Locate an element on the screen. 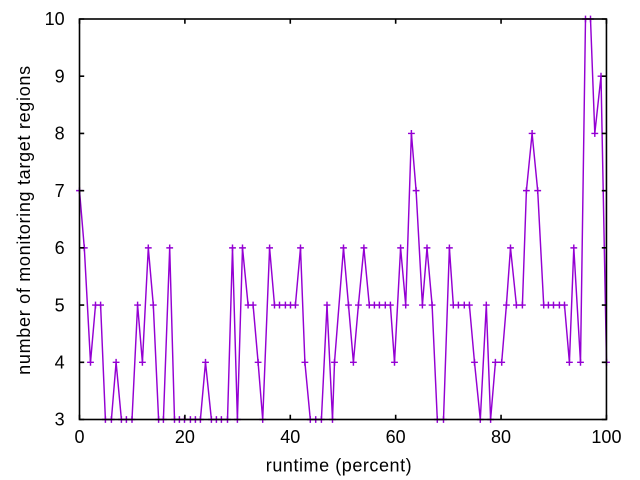 This screenshot has width=640, height=480. svg-text: 4 is located at coordinates (60, 362).